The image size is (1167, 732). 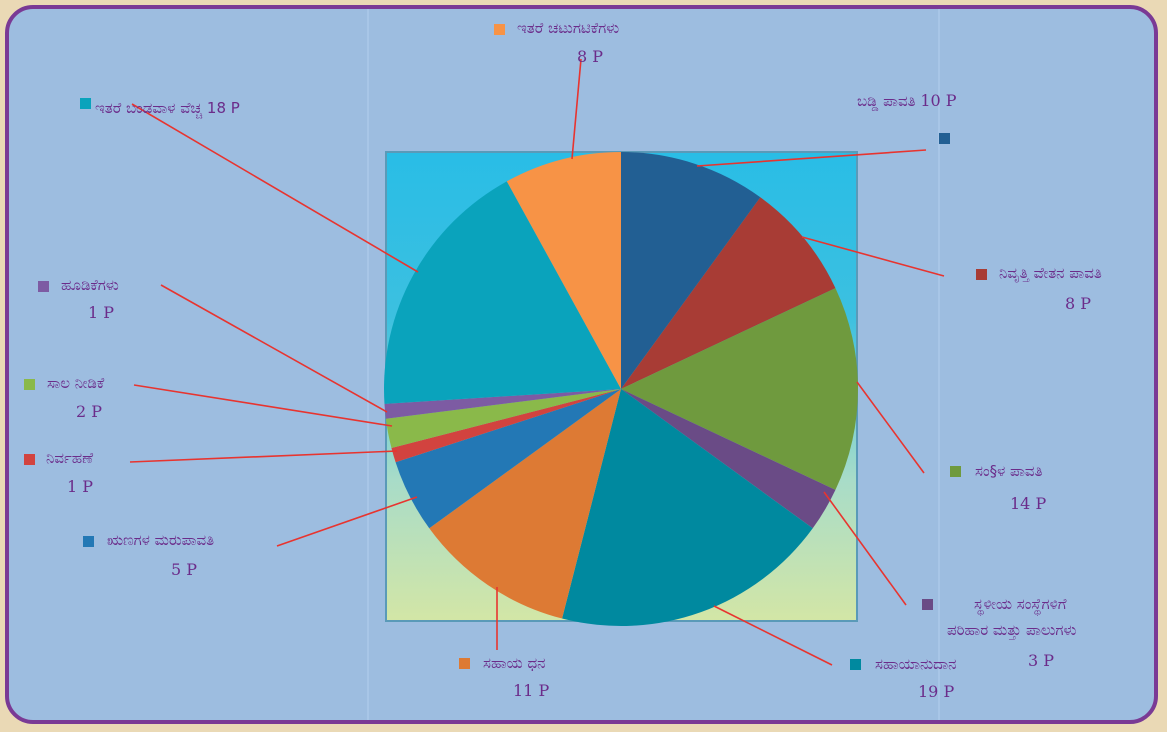 What do you see at coordinates (43, 286) in the screenshot?
I see `legend-swatch-hoodike` at bounding box center [43, 286].